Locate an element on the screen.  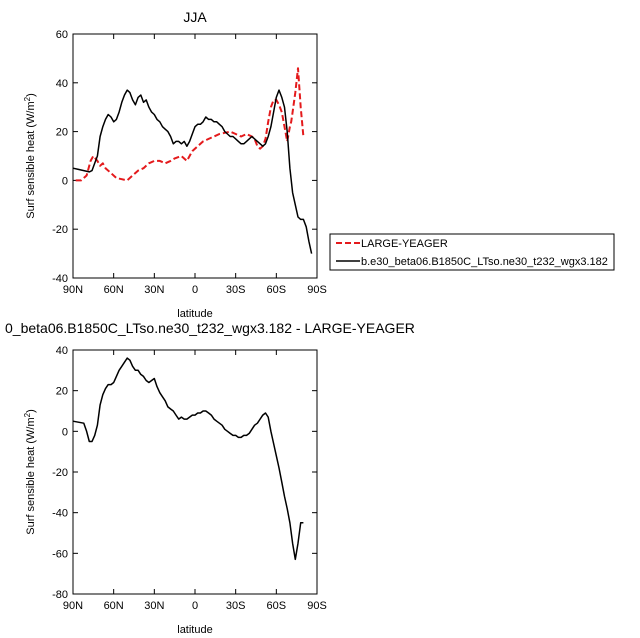
bottom-y-axis-label: Surf sensible heat (W/m2) is located at coordinates (30, 472).